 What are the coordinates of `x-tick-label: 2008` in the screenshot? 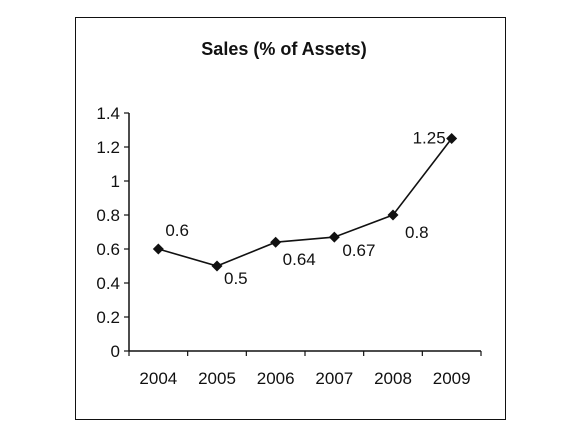 It's located at (393, 378).